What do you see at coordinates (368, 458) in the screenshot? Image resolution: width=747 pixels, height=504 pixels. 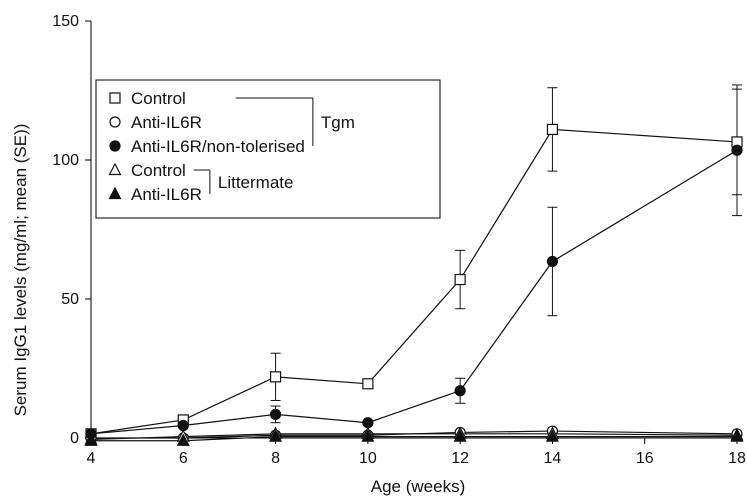 I see `x-tick-label: 10` at bounding box center [368, 458].